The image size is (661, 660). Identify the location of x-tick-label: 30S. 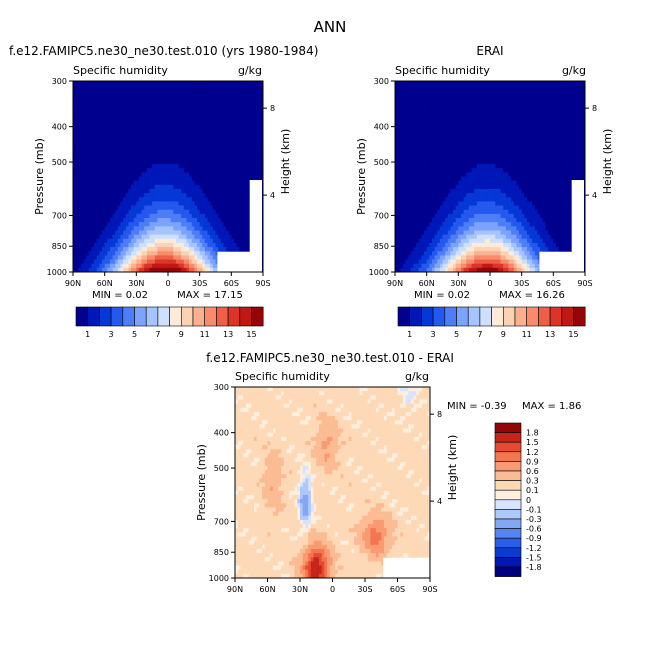
(199, 283).